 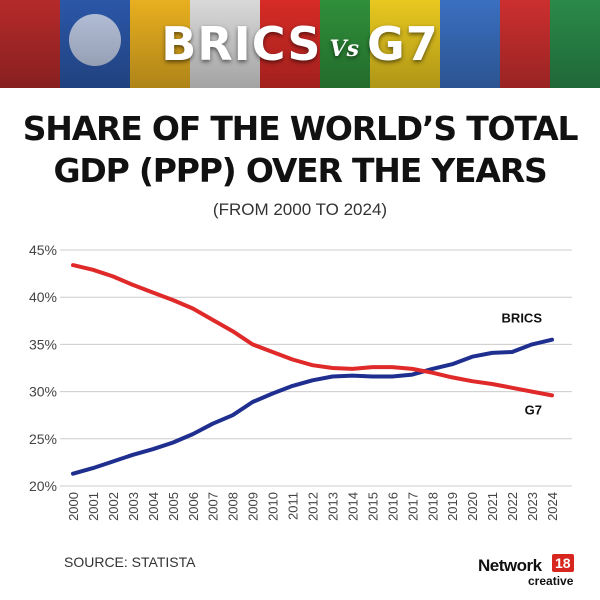 What do you see at coordinates (552, 506) in the screenshot?
I see `x-tick-label: 2024` at bounding box center [552, 506].